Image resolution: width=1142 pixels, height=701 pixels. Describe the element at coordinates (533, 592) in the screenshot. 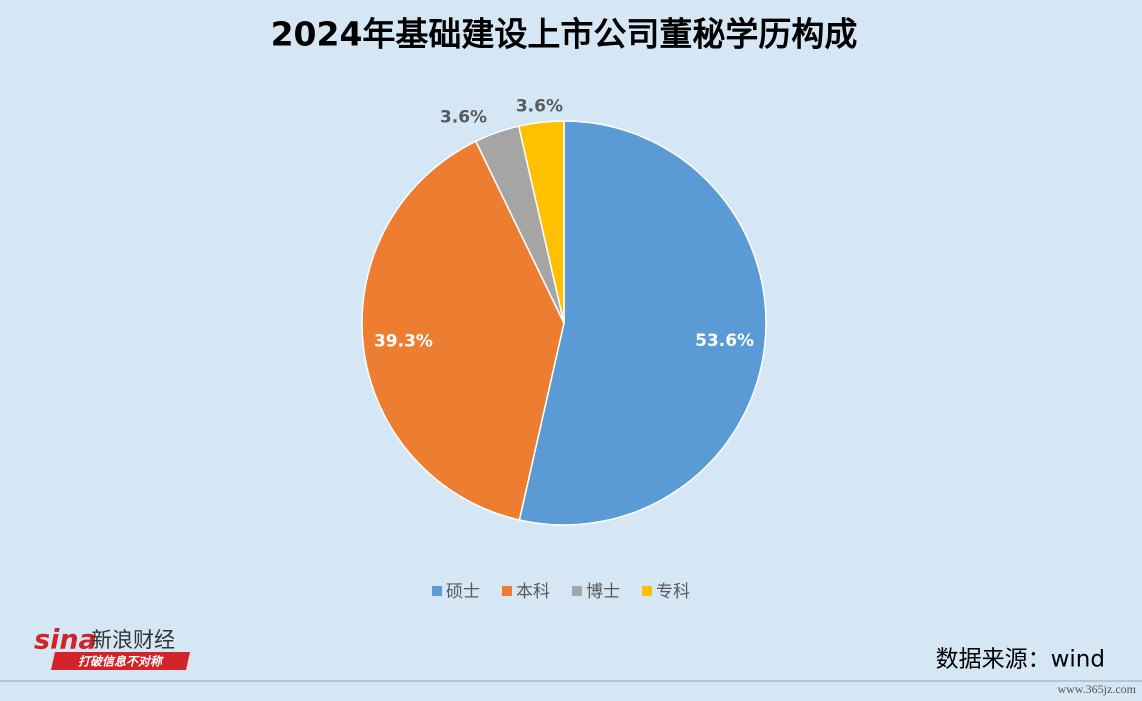

I see `legend-label: 本科` at that location.